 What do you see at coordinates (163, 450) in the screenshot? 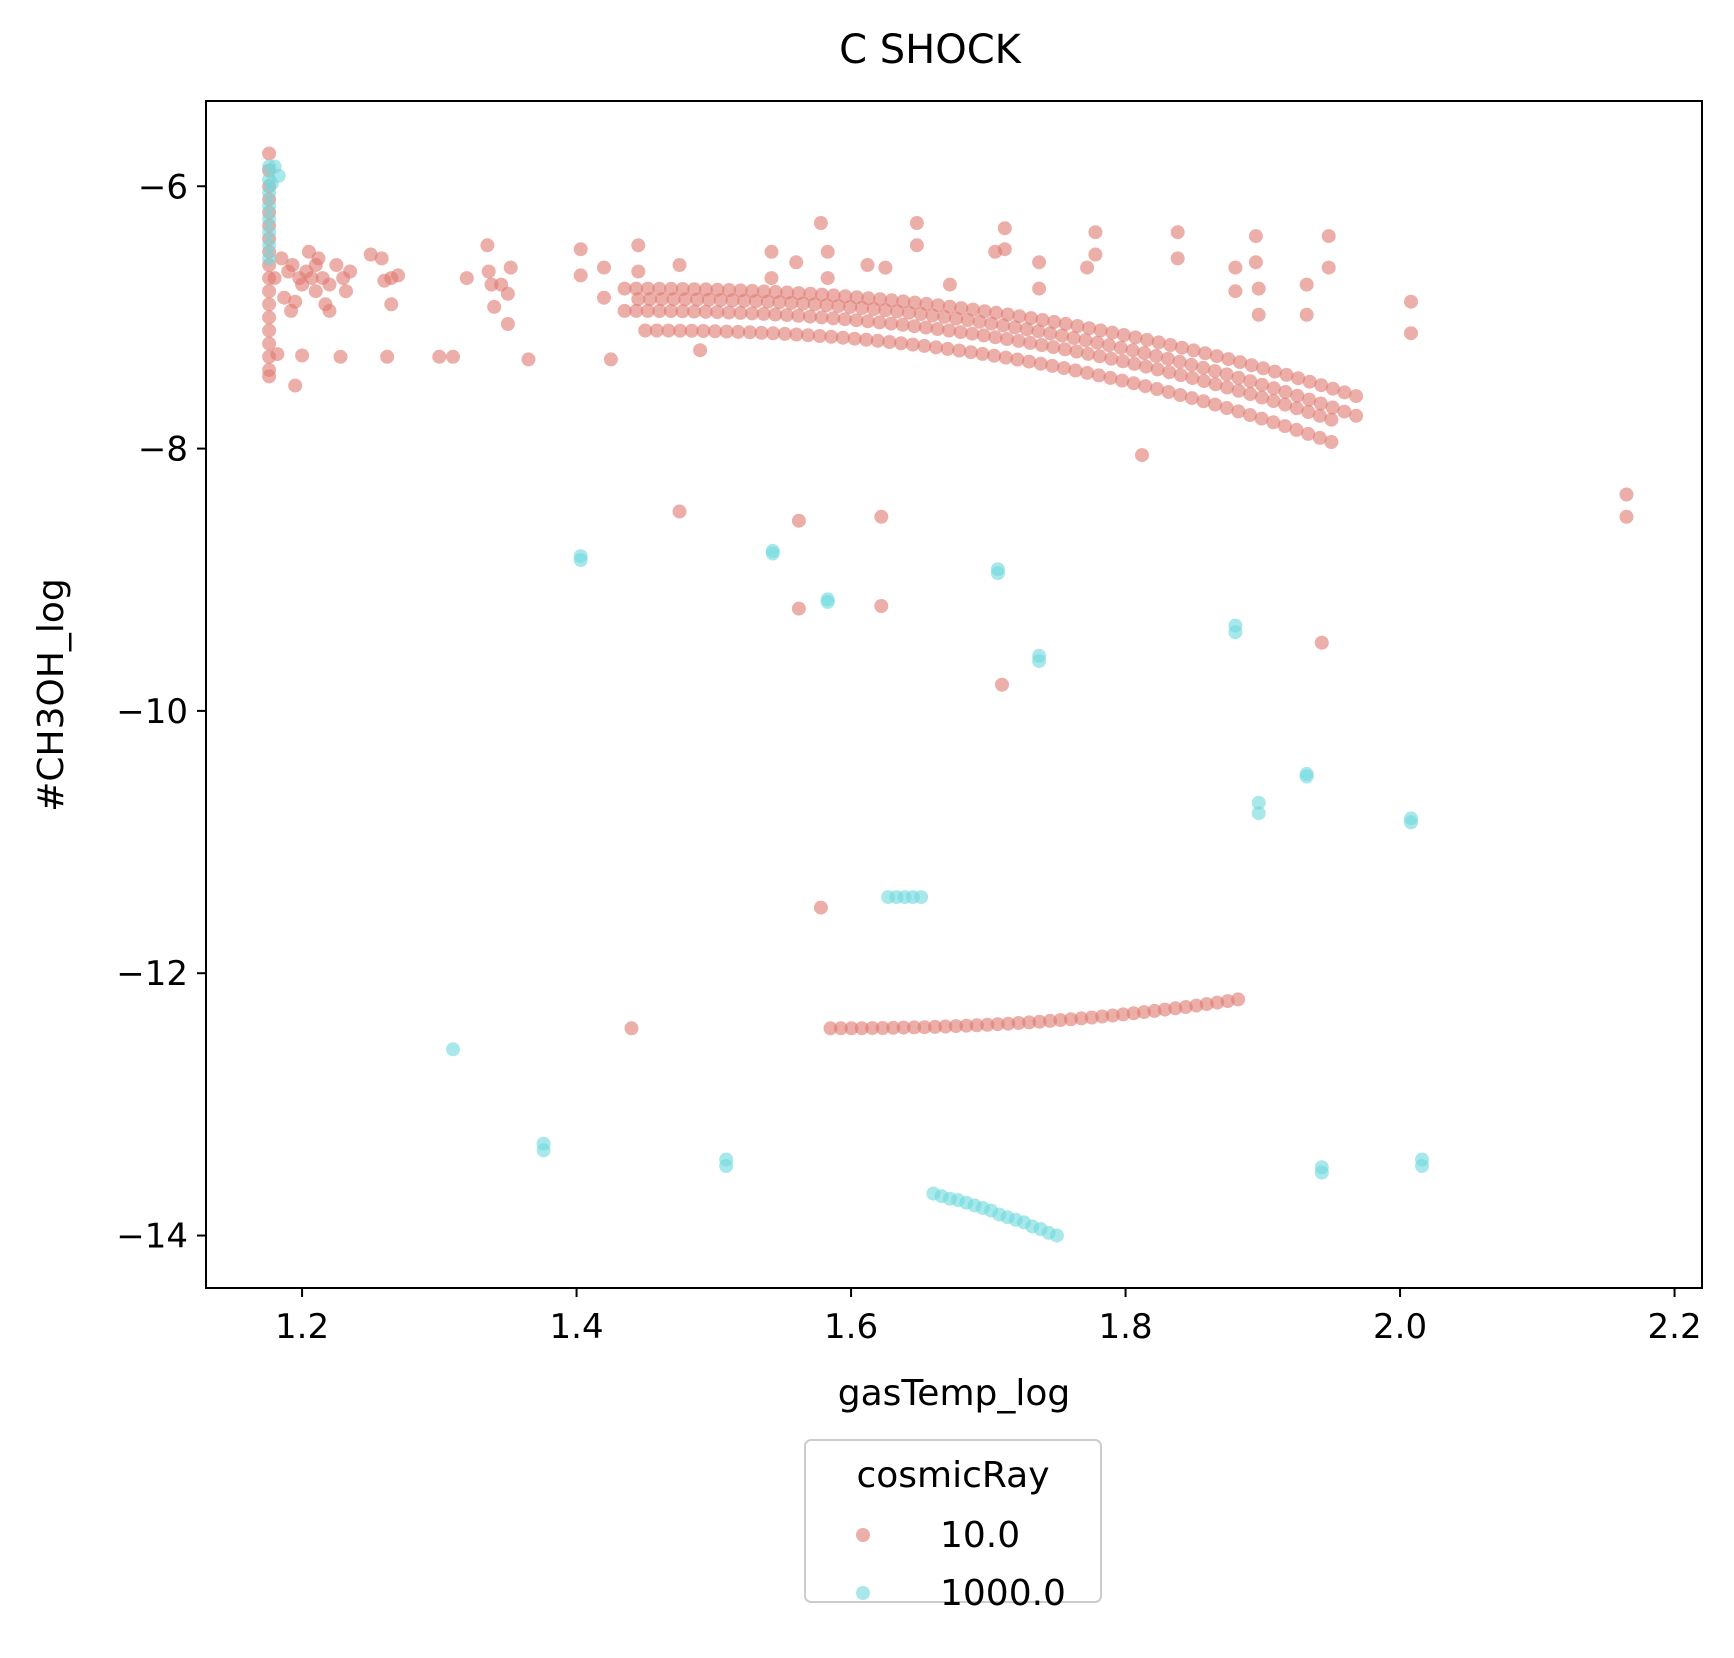
I see `y-tick-label: −8` at bounding box center [163, 450].